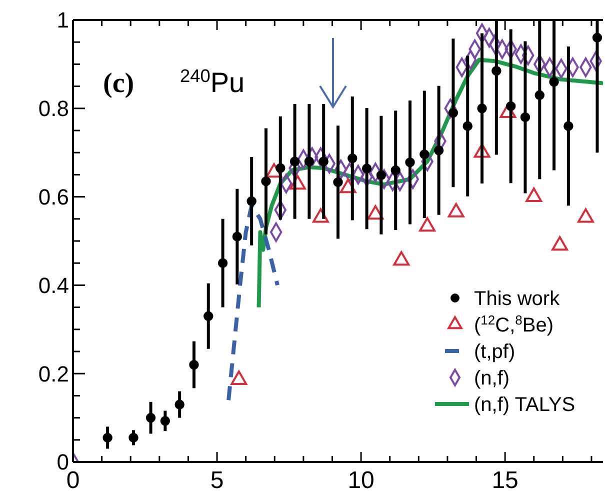  Describe the element at coordinates (53, 197) in the screenshot. I see `y-tick-label: 0.6` at that location.